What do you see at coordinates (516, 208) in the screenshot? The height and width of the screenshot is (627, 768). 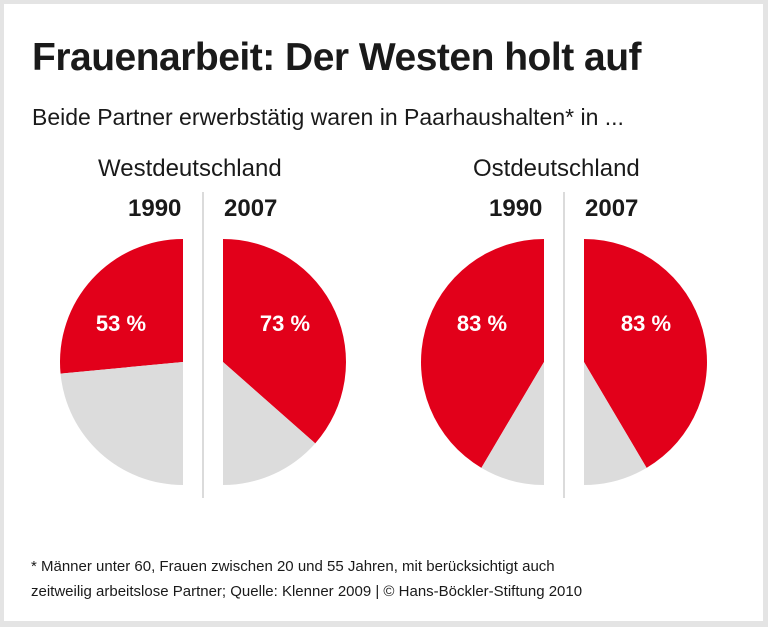 I see `year-label-east-1990: 1990` at bounding box center [516, 208].